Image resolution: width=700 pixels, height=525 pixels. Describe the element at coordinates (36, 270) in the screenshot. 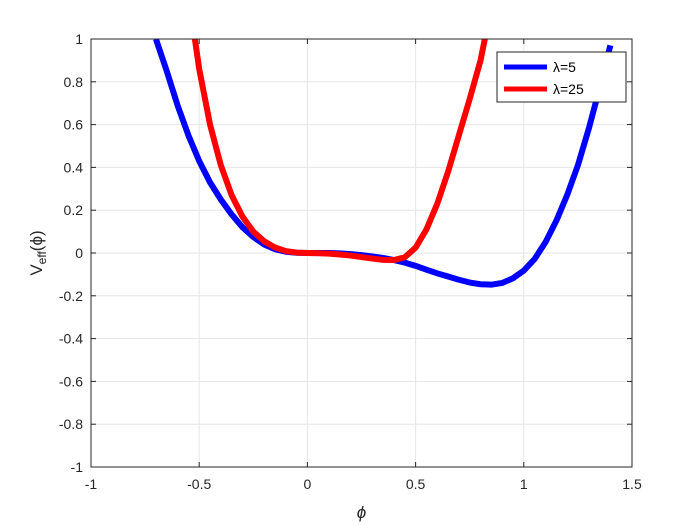

I see `y-axis-label-main: V` at that location.